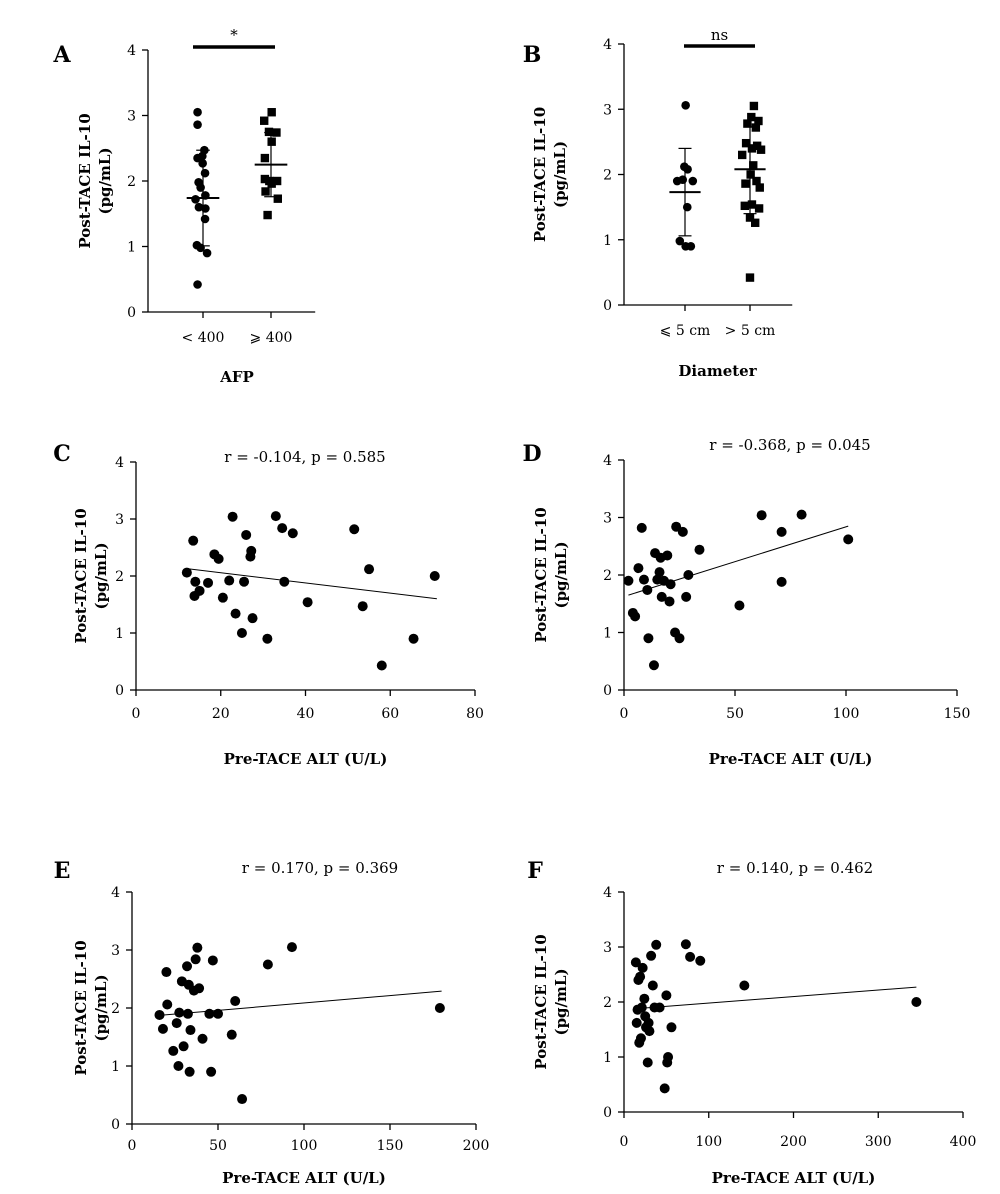 This screenshot has height=1194, width=1000. Describe the element at coordinates (791, 759) in the screenshot. I see `x-axis-label: Pre-TACE ALT (U/L)` at that location.